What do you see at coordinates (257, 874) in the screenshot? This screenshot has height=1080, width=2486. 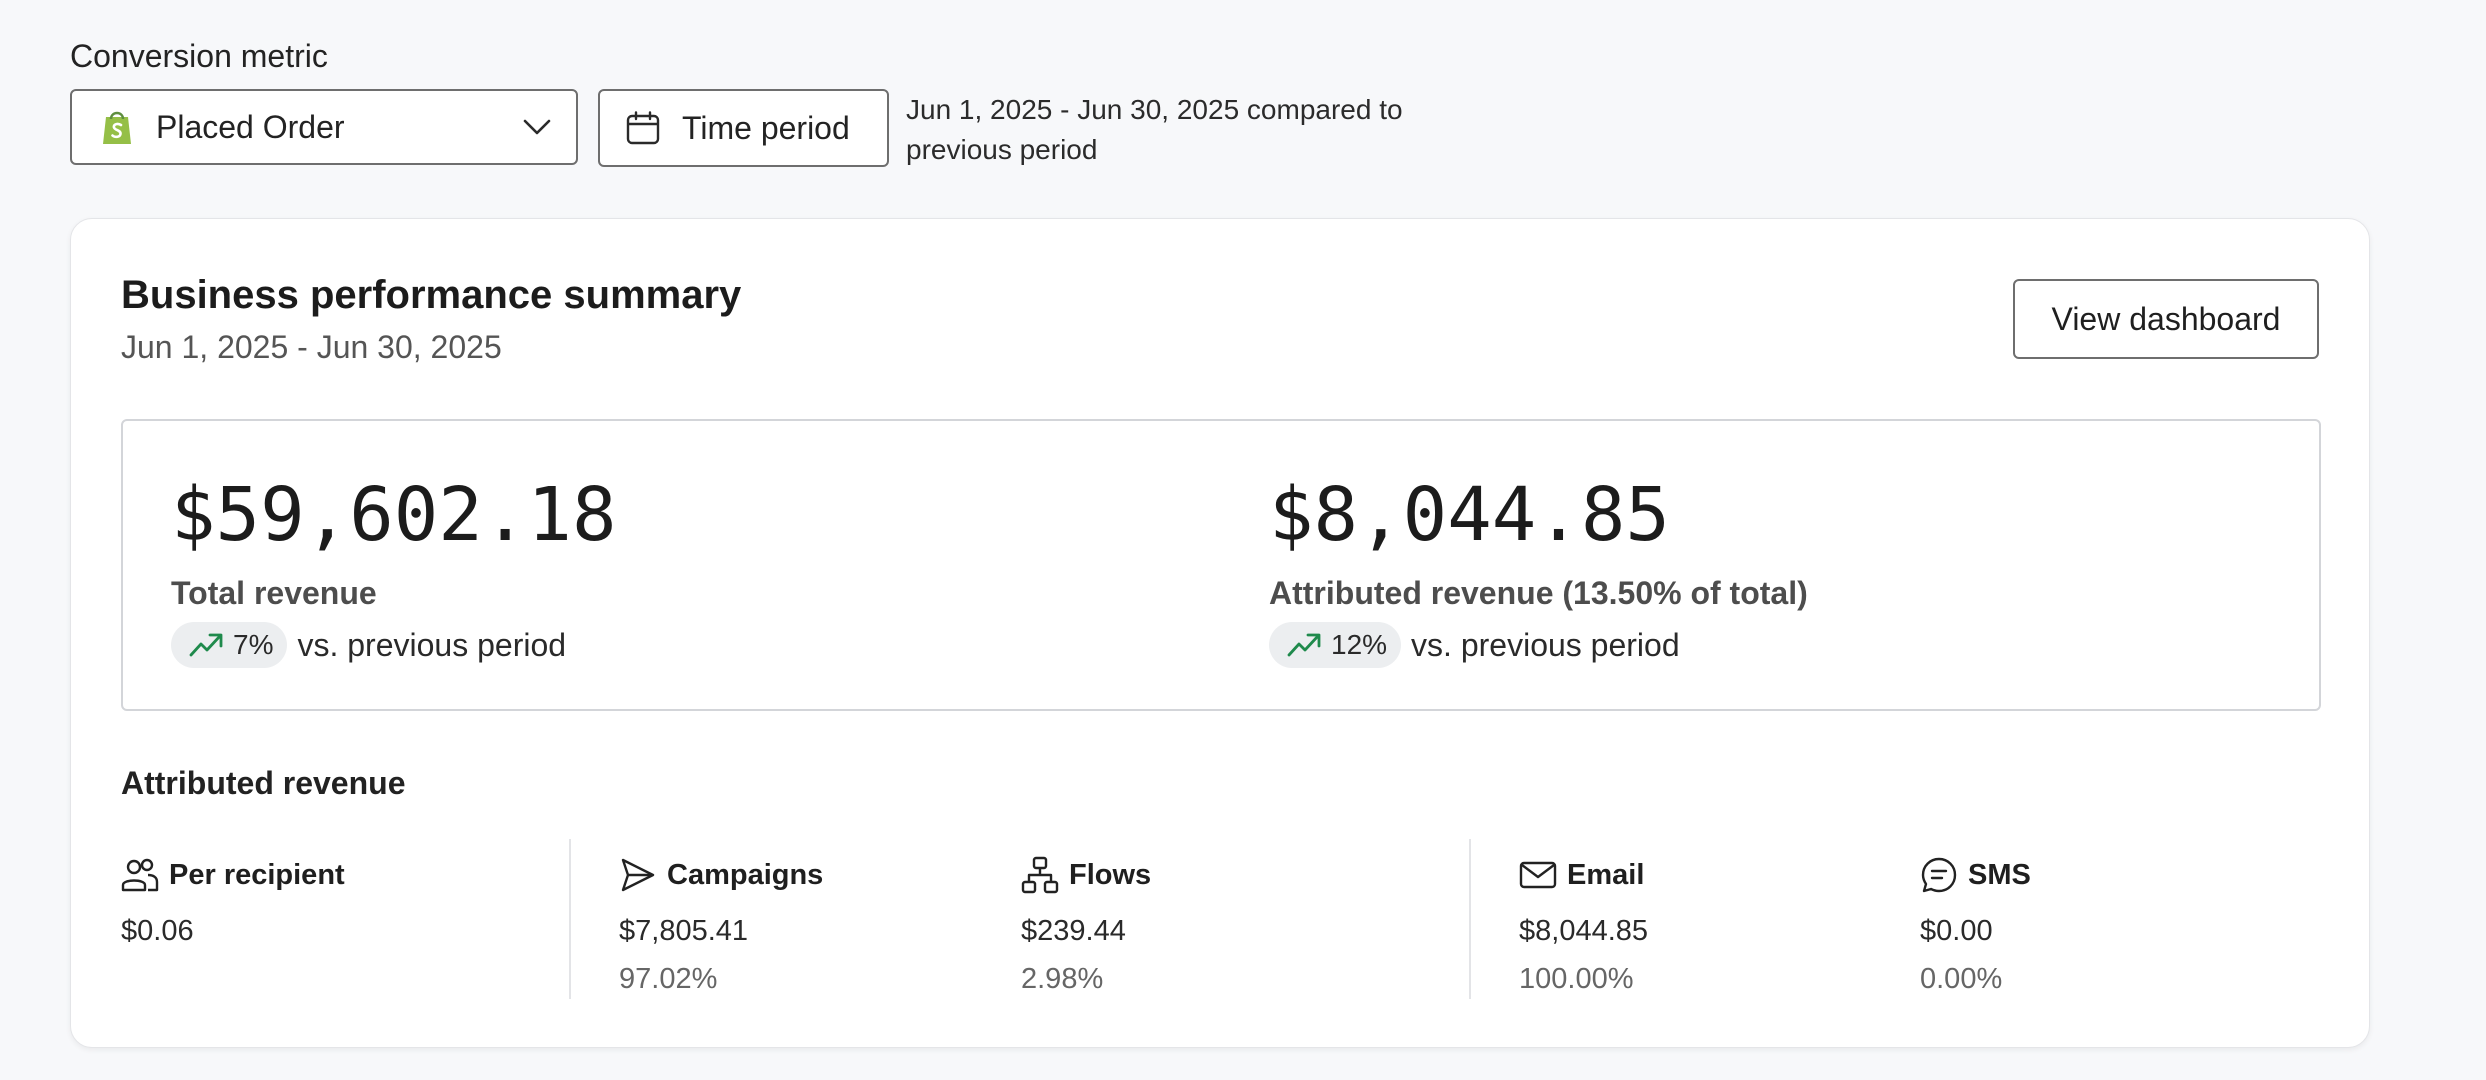 I see `stat-name: Per recipient` at bounding box center [257, 874].